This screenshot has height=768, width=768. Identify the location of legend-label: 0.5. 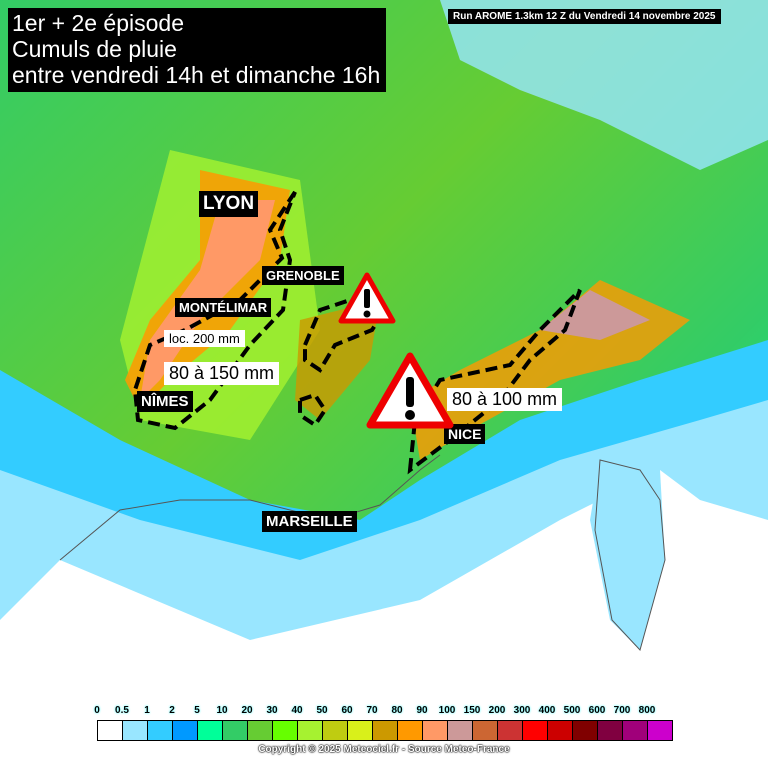
(122, 710).